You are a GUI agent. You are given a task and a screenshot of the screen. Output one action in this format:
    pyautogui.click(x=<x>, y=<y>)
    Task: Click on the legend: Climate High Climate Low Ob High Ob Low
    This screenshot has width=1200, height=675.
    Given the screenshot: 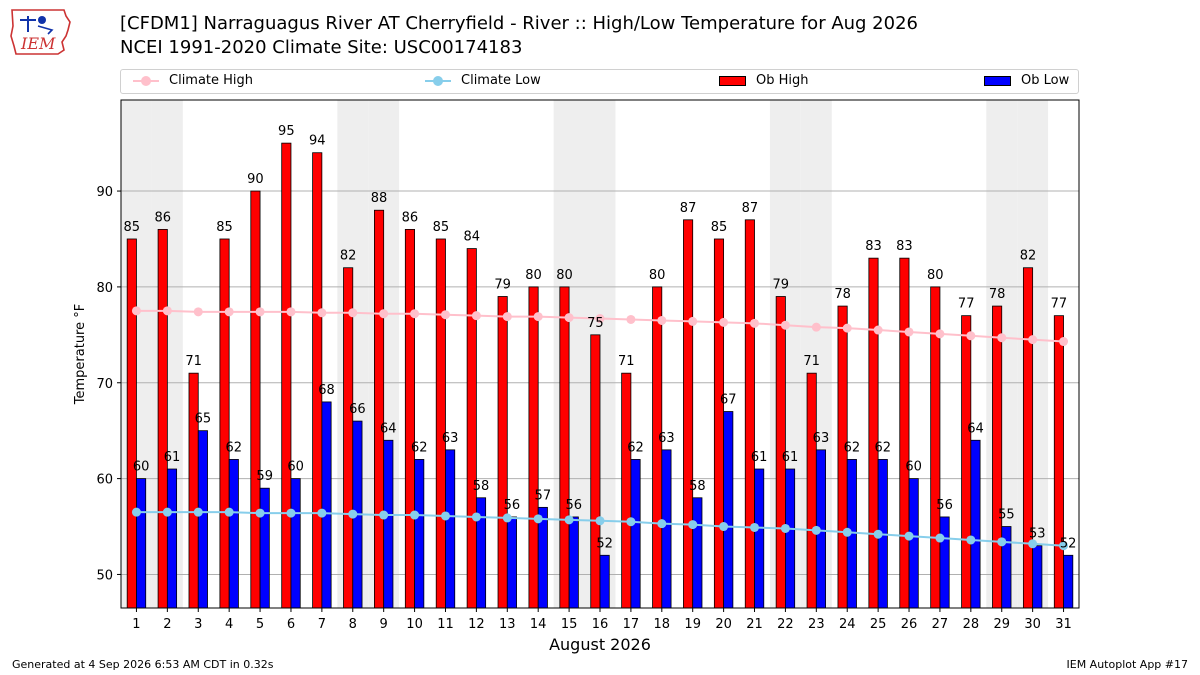 What is the action you would take?
    pyautogui.click(x=599, y=81)
    